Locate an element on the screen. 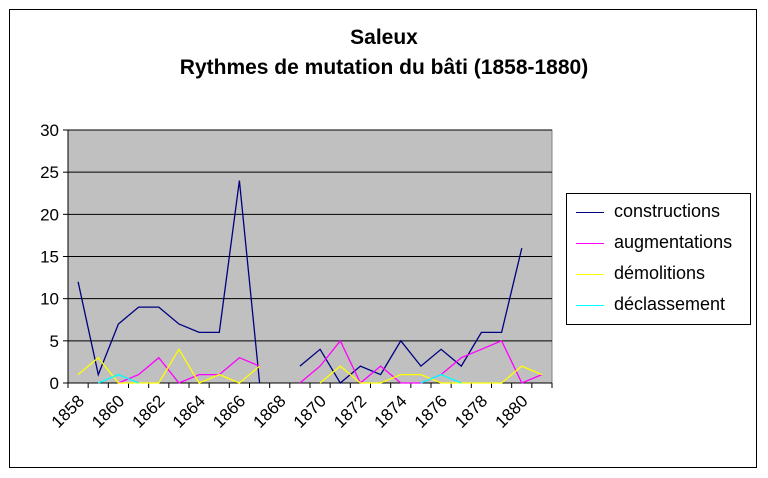 Image resolution: width=768 pixels, height=478 pixels. legend-item: augmentations is located at coordinates (658, 243).